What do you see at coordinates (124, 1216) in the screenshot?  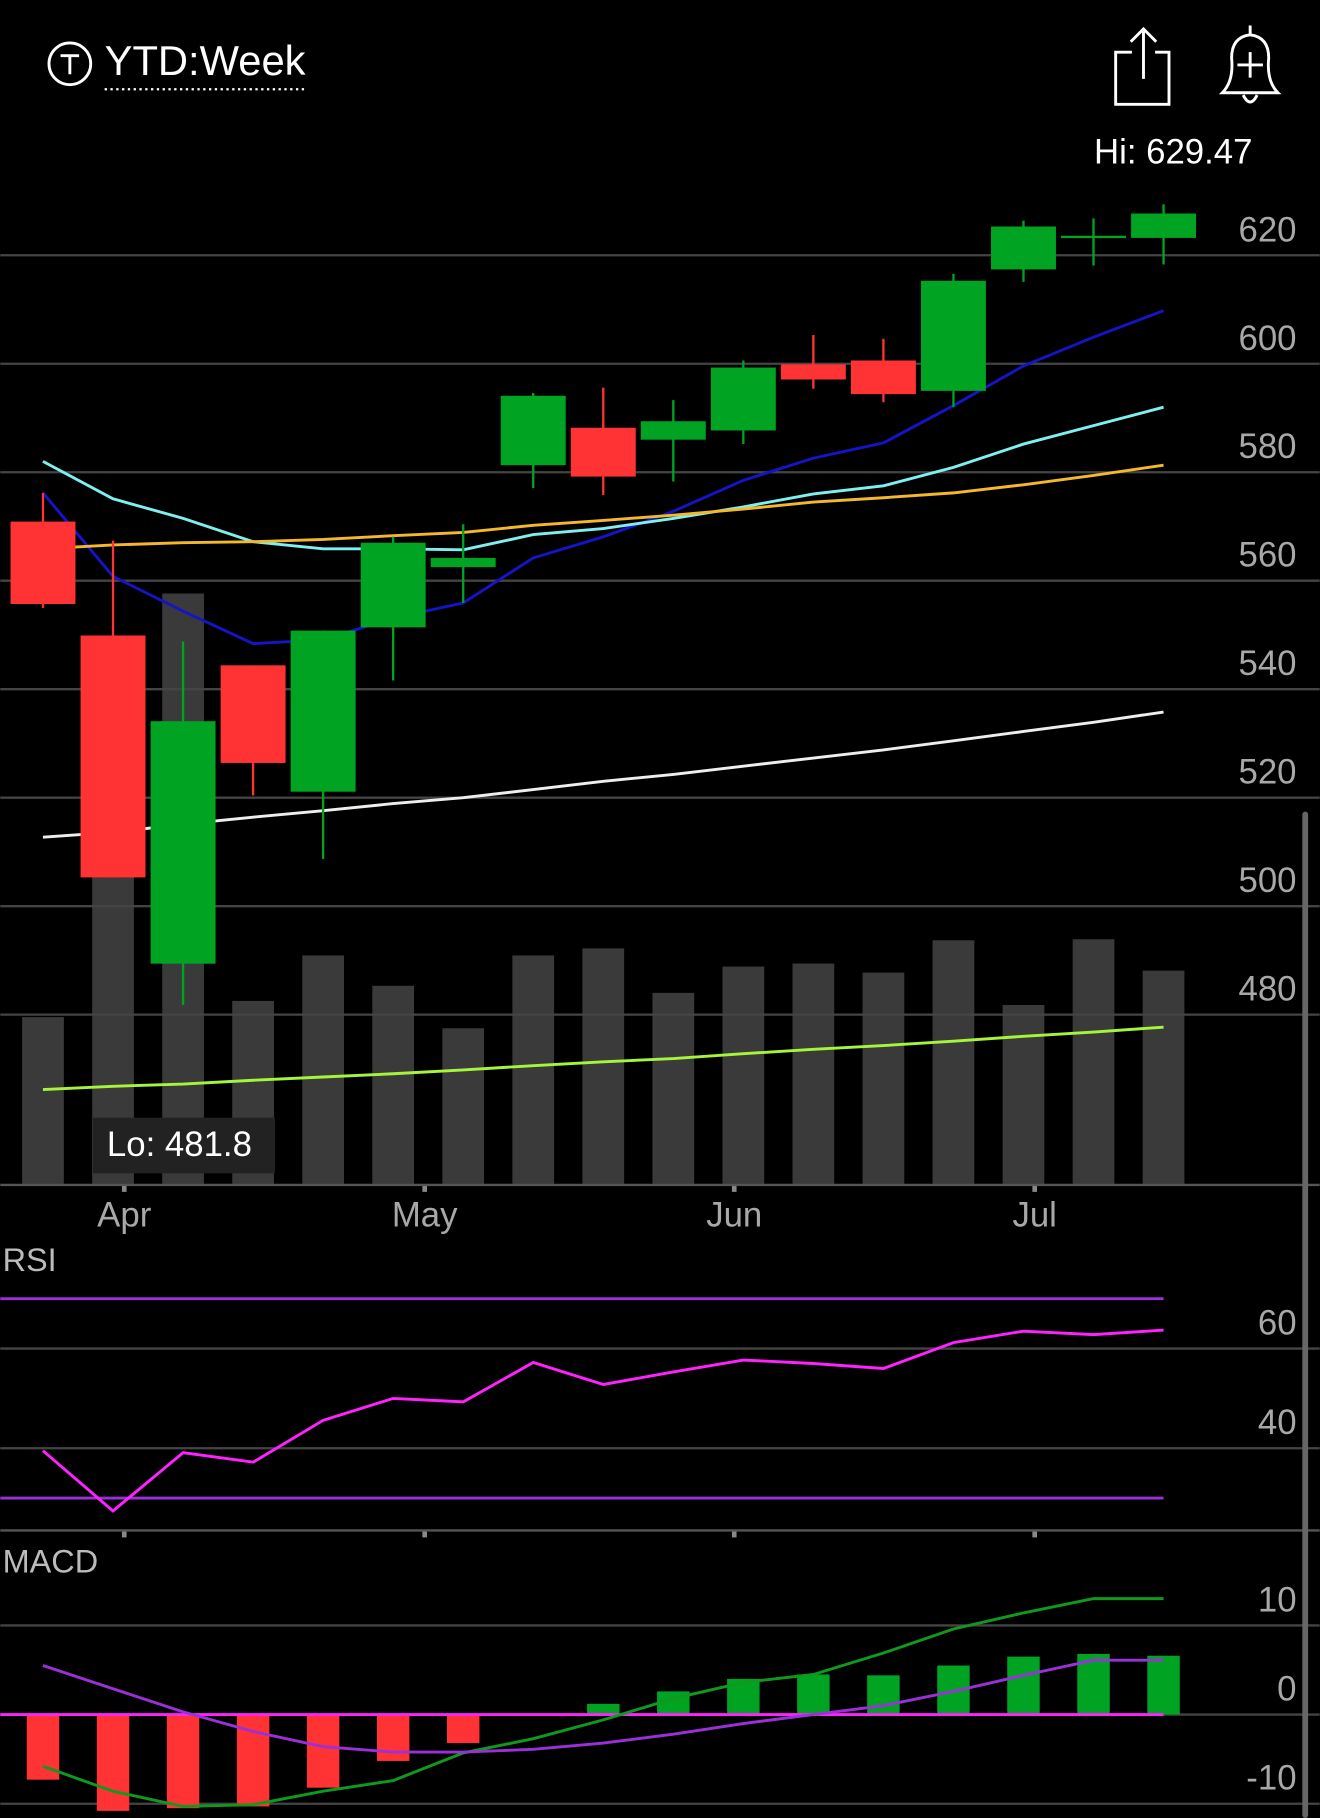 I see `x-tick-label: Apr` at bounding box center [124, 1216].